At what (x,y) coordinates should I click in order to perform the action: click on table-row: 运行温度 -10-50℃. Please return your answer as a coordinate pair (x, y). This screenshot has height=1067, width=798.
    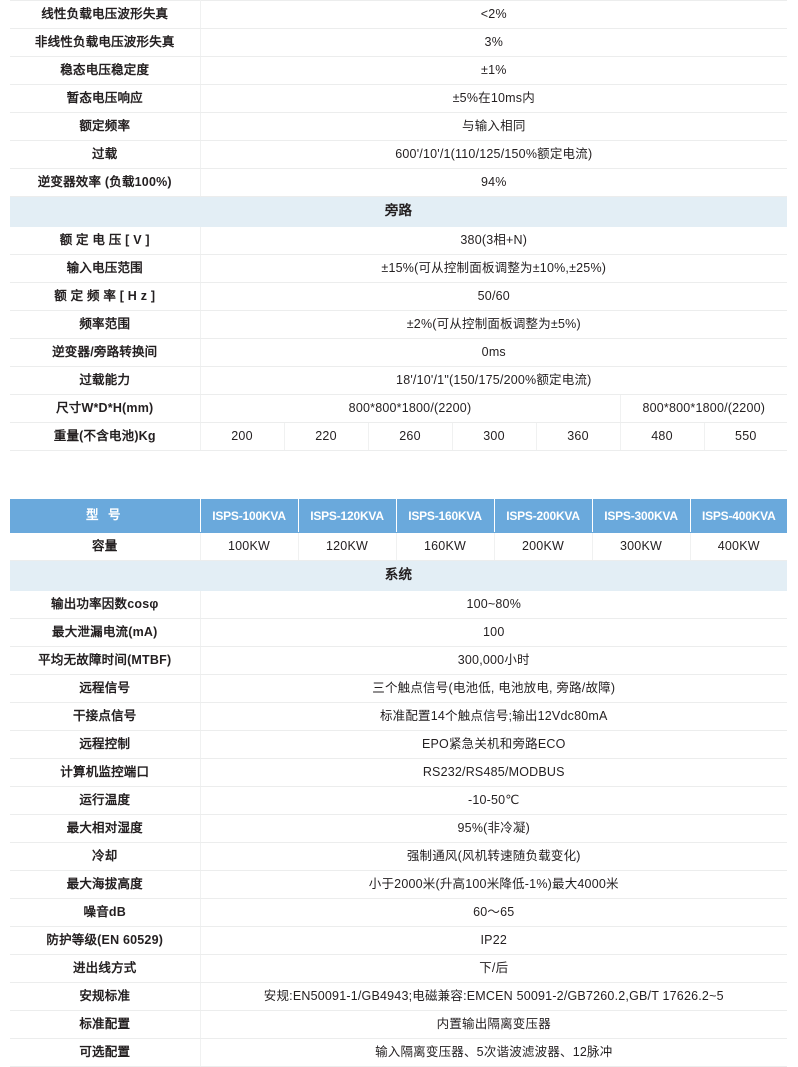
    Looking at the image, I should click on (398, 800).